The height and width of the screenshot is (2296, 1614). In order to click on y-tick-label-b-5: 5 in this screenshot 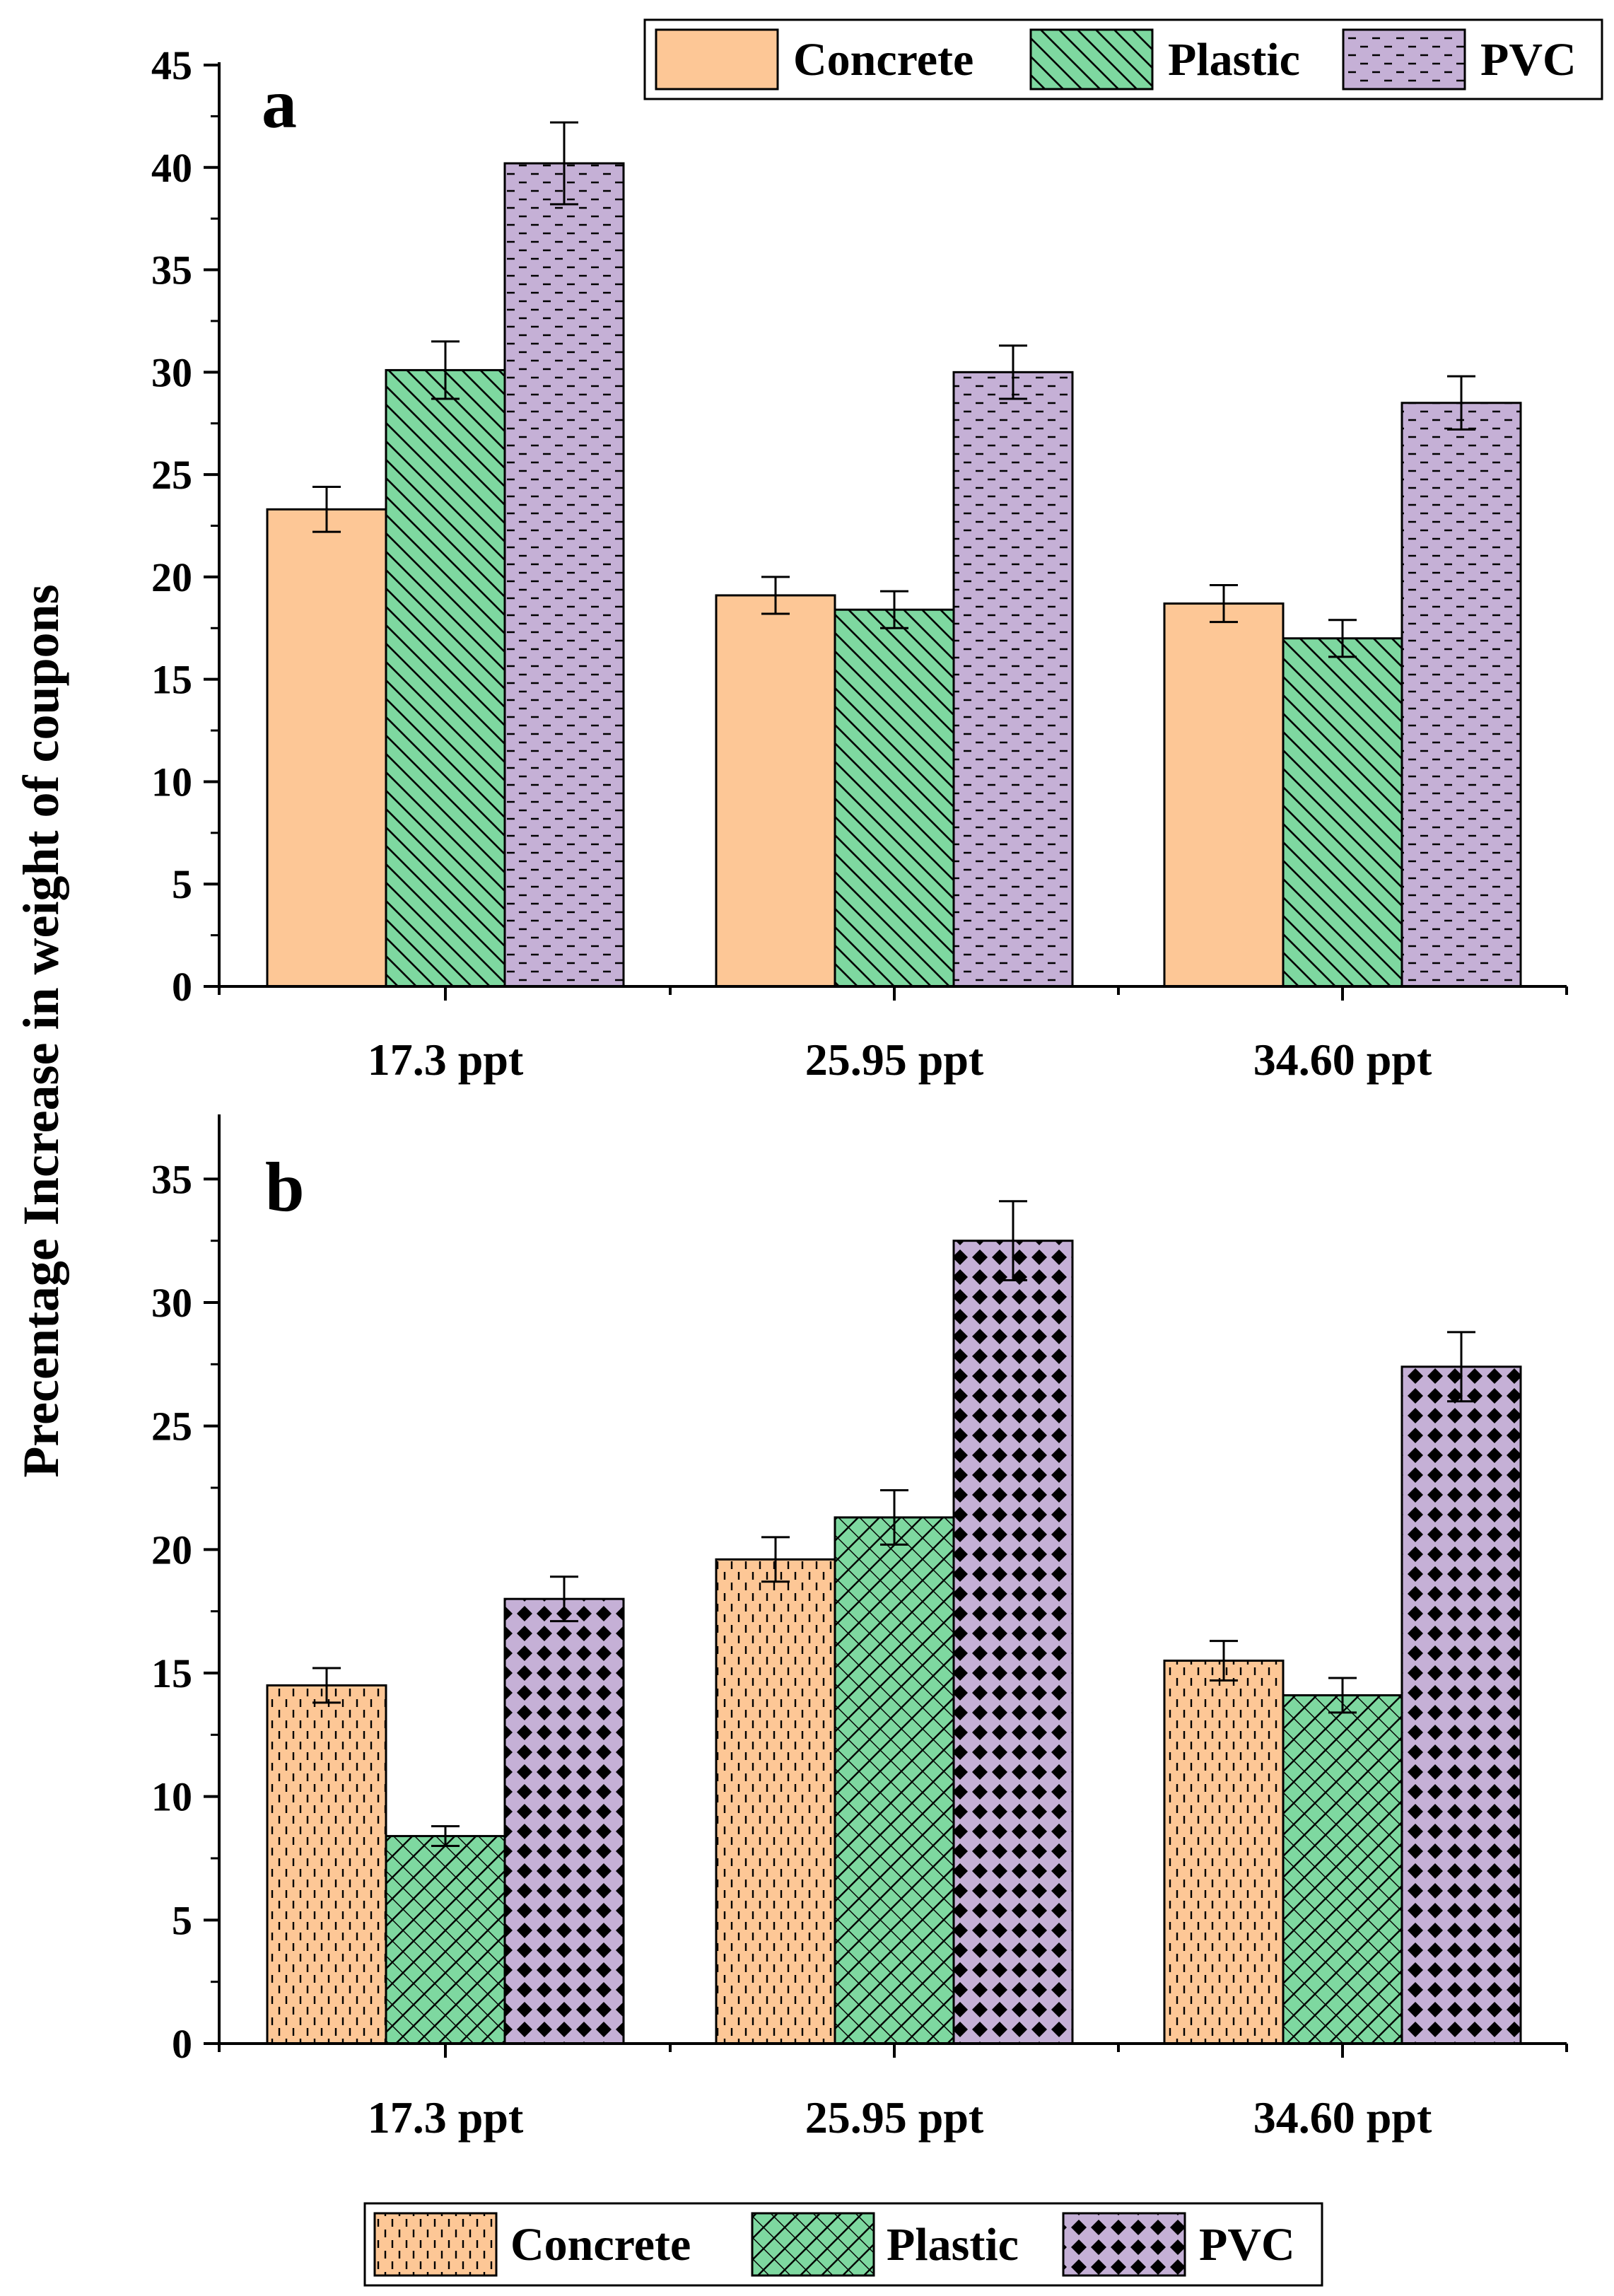, I will do `click(182, 1920)`.